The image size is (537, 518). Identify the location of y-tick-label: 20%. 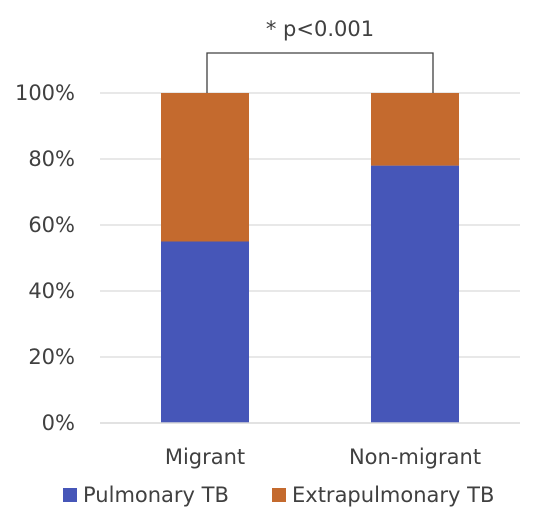
(51, 357).